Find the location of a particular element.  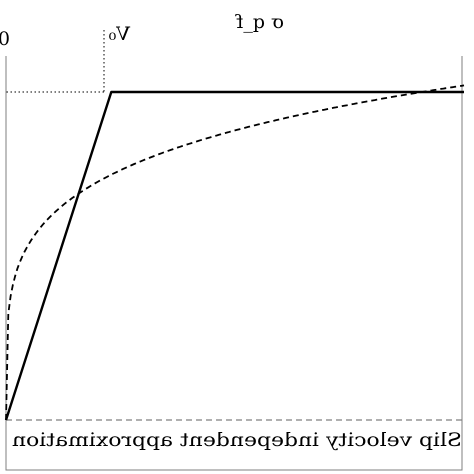

v0-label: V₀ is located at coordinates (119, 34).